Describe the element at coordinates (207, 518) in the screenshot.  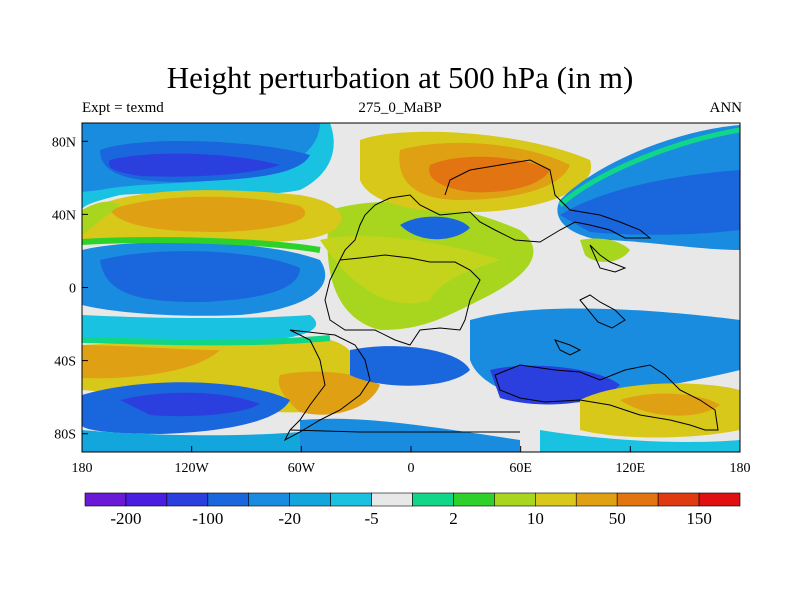
I see `colorbar-label: -100` at that location.